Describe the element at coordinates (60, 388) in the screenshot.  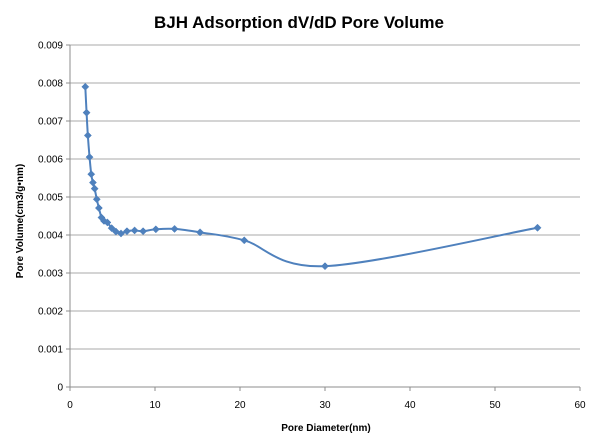
I see `y-tick-label: 0` at that location.